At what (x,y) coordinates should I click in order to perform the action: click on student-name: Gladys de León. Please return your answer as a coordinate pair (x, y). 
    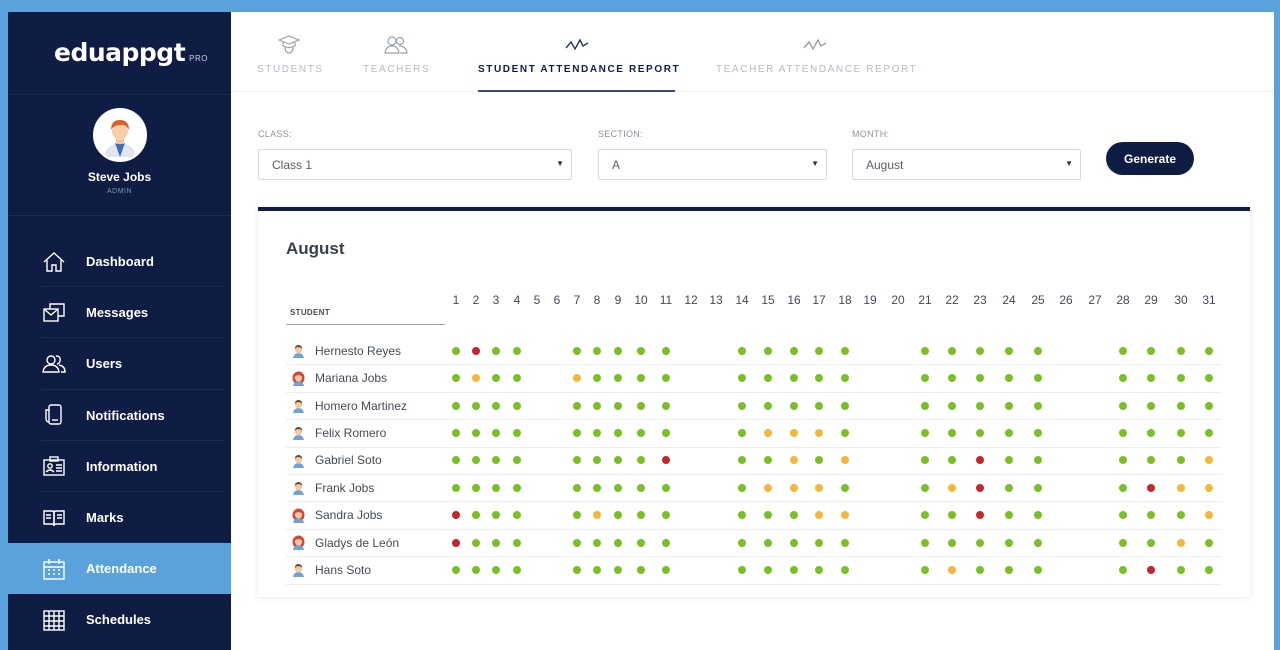
    Looking at the image, I should click on (357, 542).